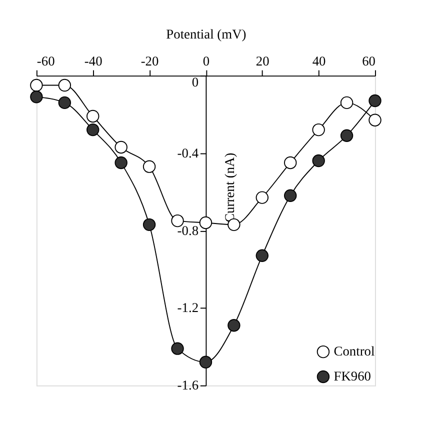  I want to click on x-tick-label: -60, so click(46, 61).